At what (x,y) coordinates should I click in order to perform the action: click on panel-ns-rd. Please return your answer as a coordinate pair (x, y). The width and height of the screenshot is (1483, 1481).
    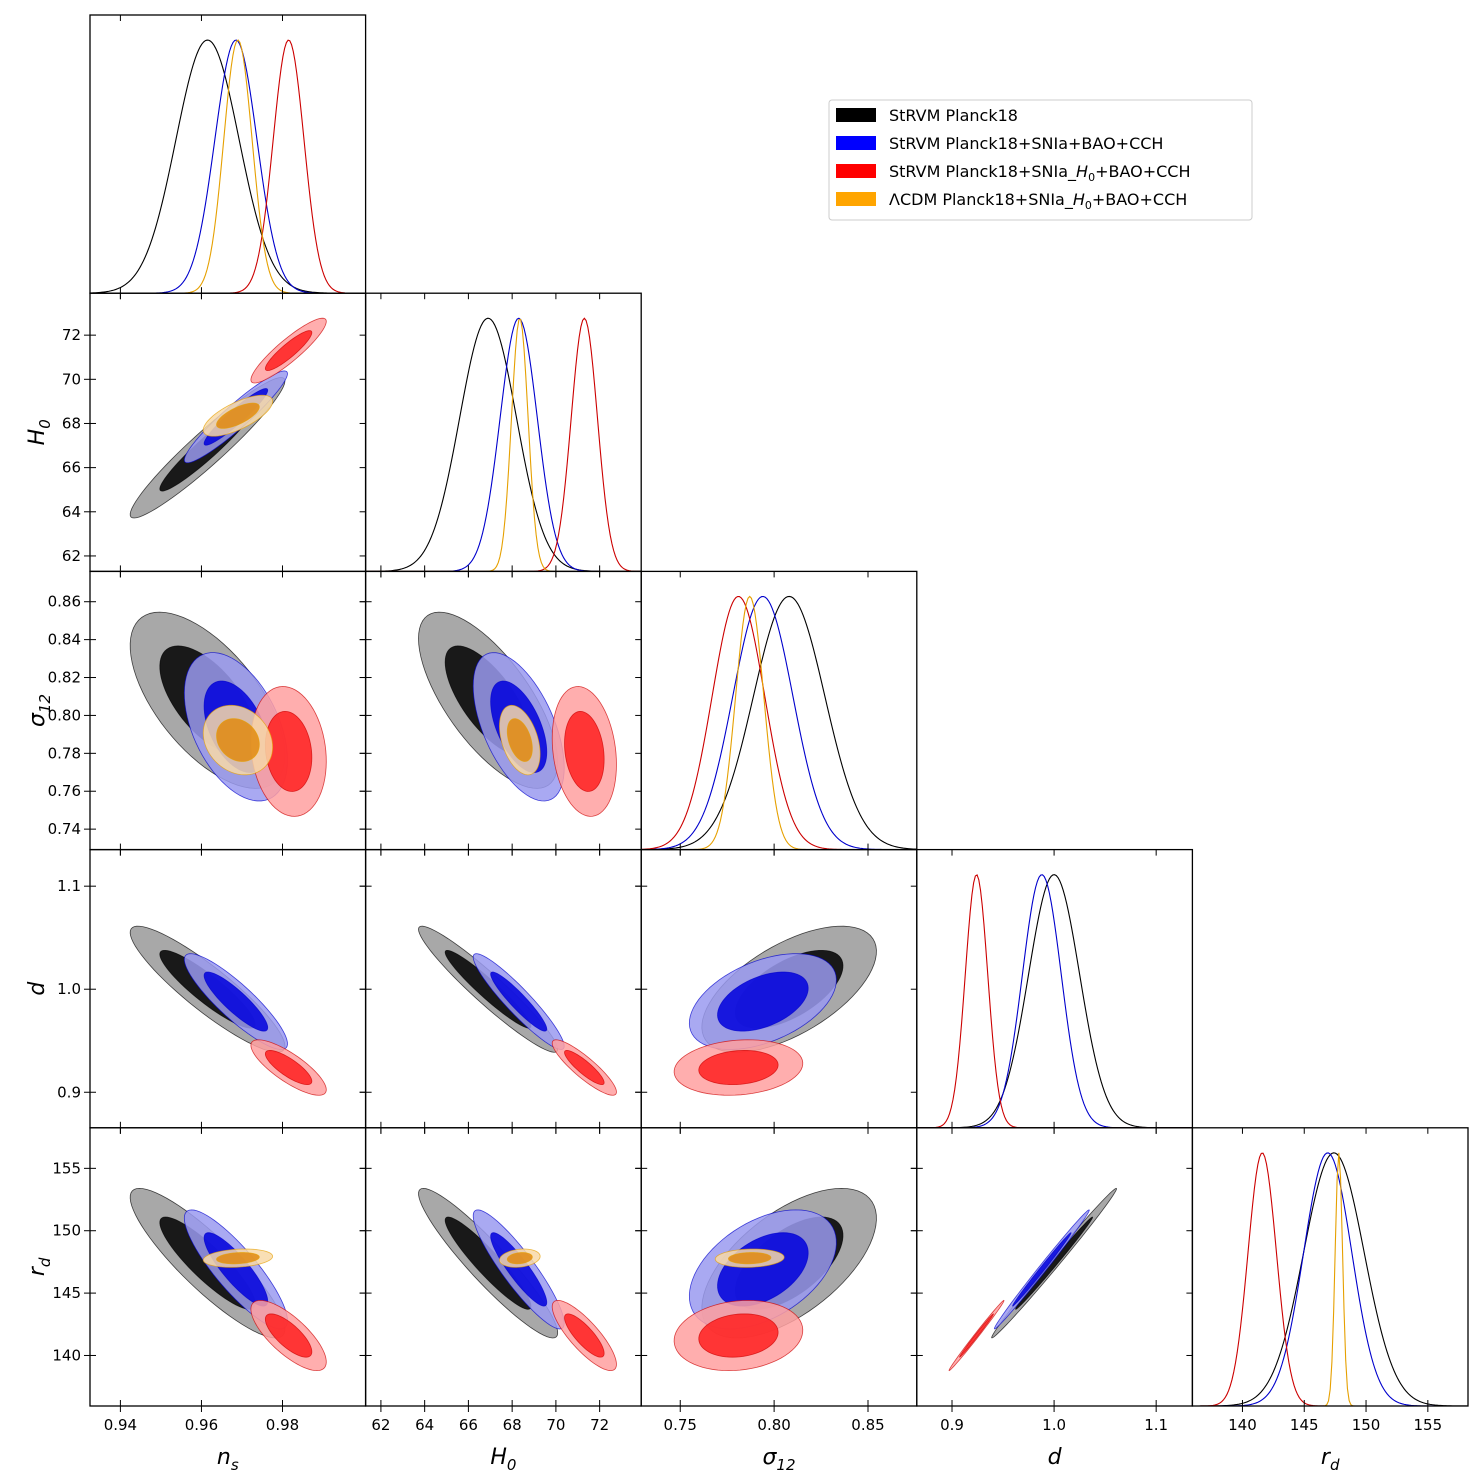
    Looking at the image, I should click on (228, 1279).